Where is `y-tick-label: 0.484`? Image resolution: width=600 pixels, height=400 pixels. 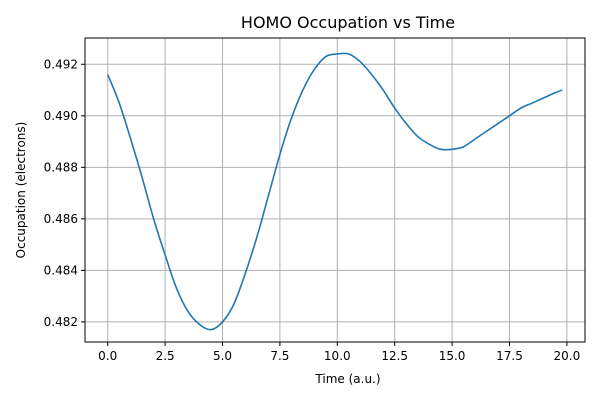 y-tick-label: 0.484 is located at coordinates (61, 270).